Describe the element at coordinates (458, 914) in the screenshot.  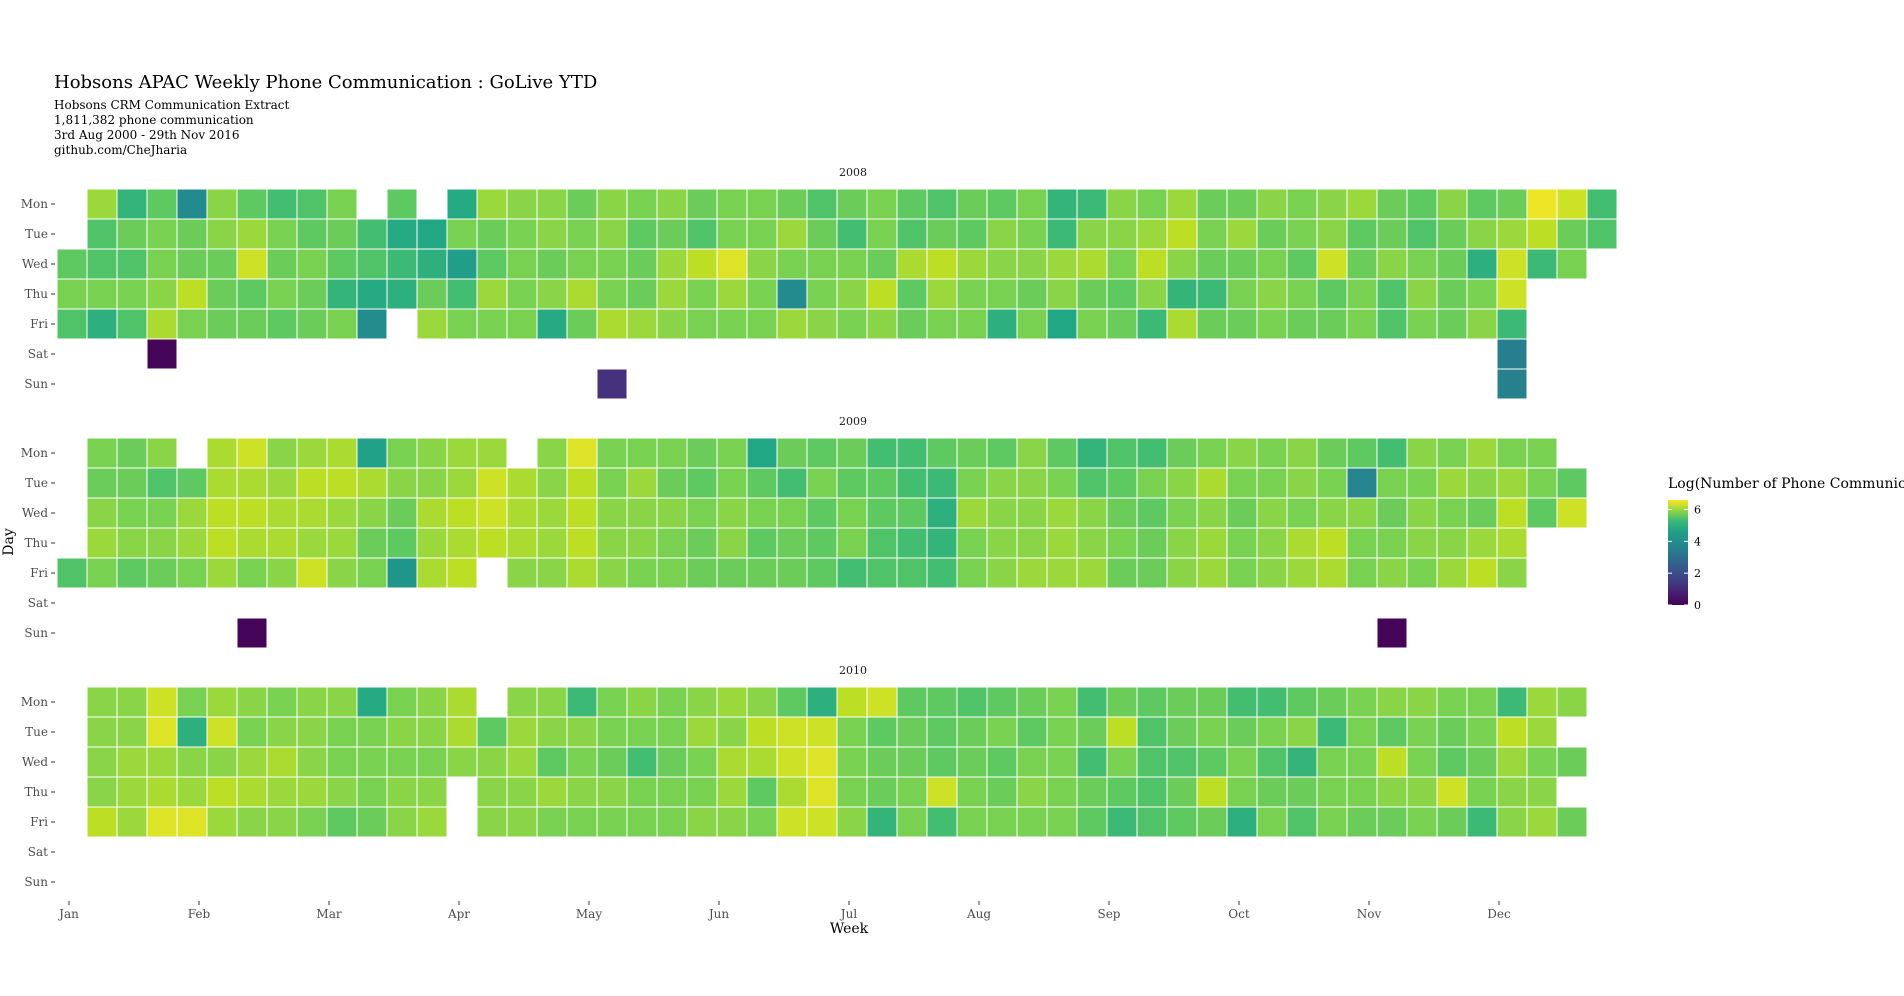
I see `month-tick-label: Apr` at that location.